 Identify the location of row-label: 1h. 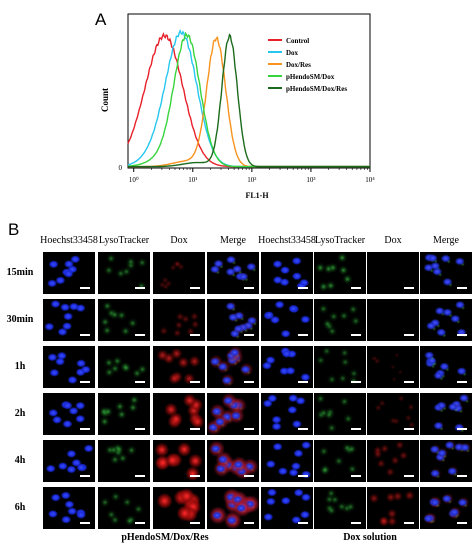
(20, 366).